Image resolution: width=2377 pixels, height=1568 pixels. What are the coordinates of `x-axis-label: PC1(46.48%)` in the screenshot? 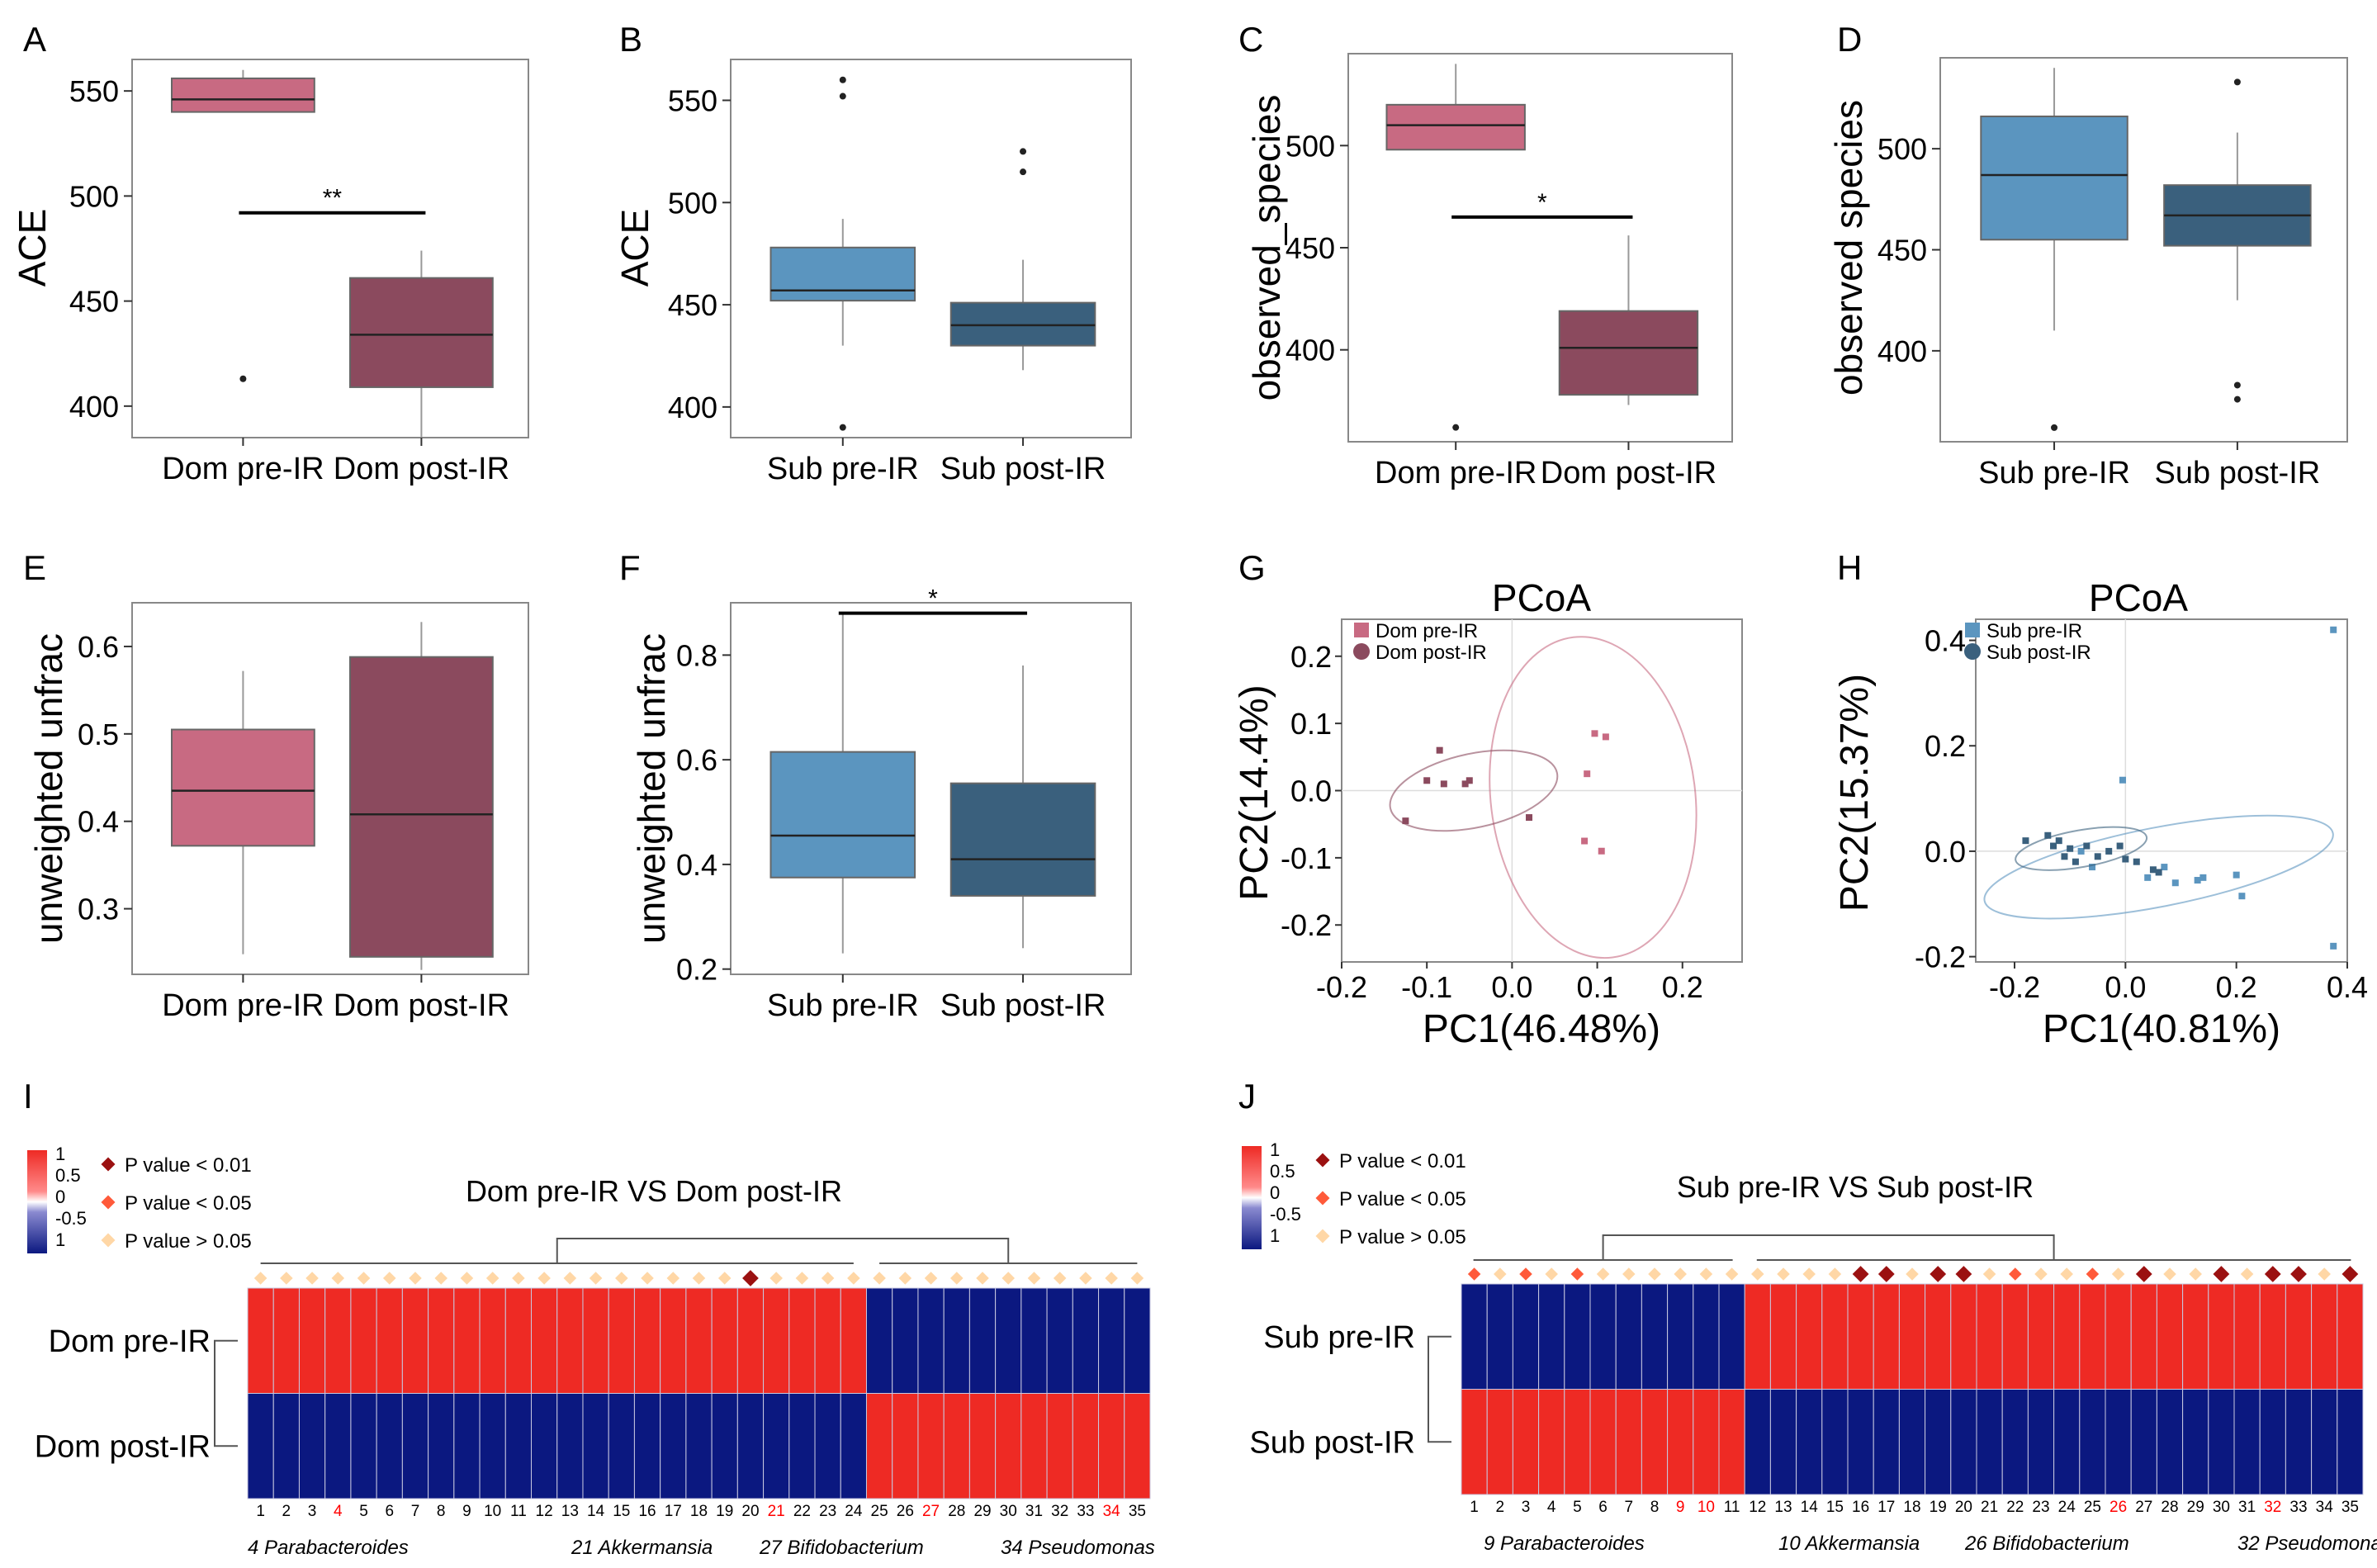 It's located at (1541, 1029).